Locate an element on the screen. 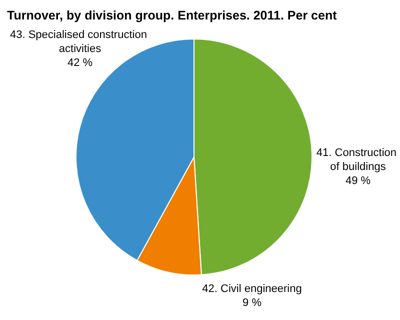 This screenshot has width=400, height=320. data-label: 9 % is located at coordinates (252, 303).